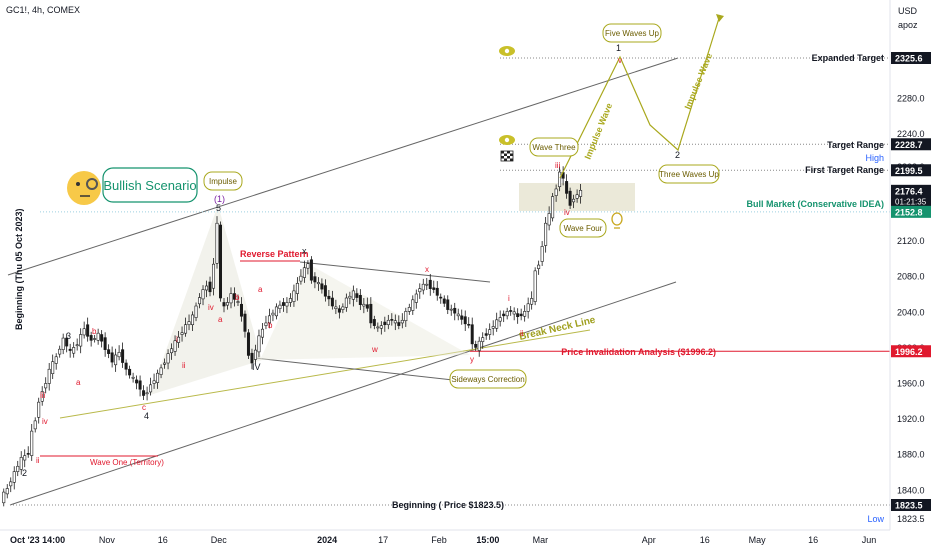  What do you see at coordinates (567, 212) in the screenshot?
I see `wave-iv-mark-c: iv` at bounding box center [567, 212].